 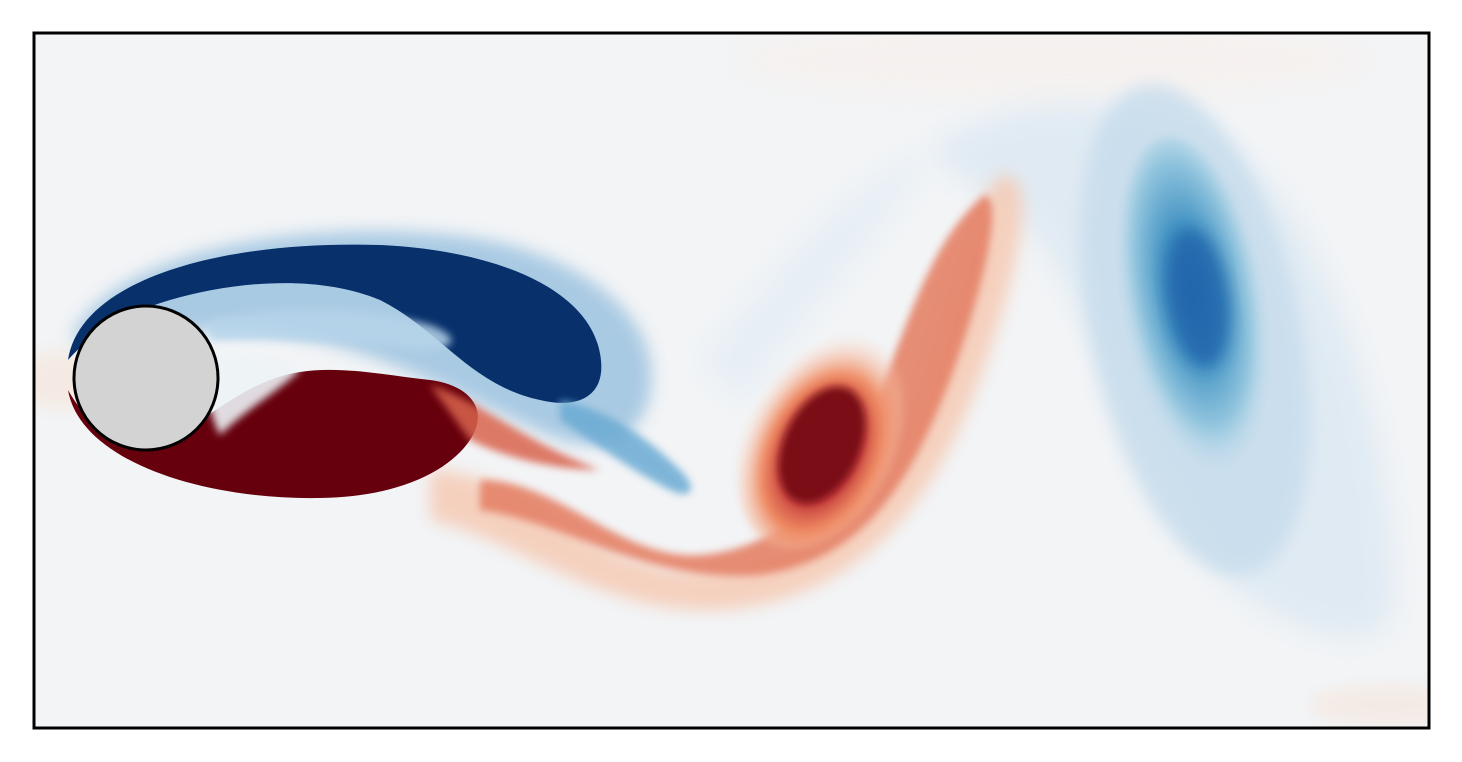 I want to click on blue-vortex-upper-tail, so click(x=625, y=447).